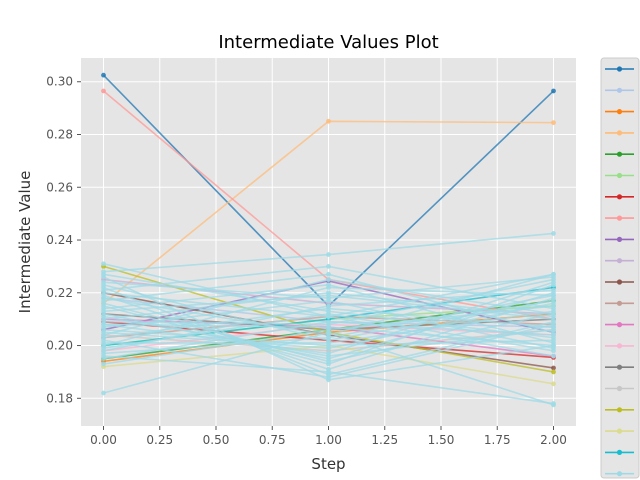 This screenshot has width=640, height=480. What do you see at coordinates (159, 440) in the screenshot?
I see `x-tick-label: 0.25` at bounding box center [159, 440].